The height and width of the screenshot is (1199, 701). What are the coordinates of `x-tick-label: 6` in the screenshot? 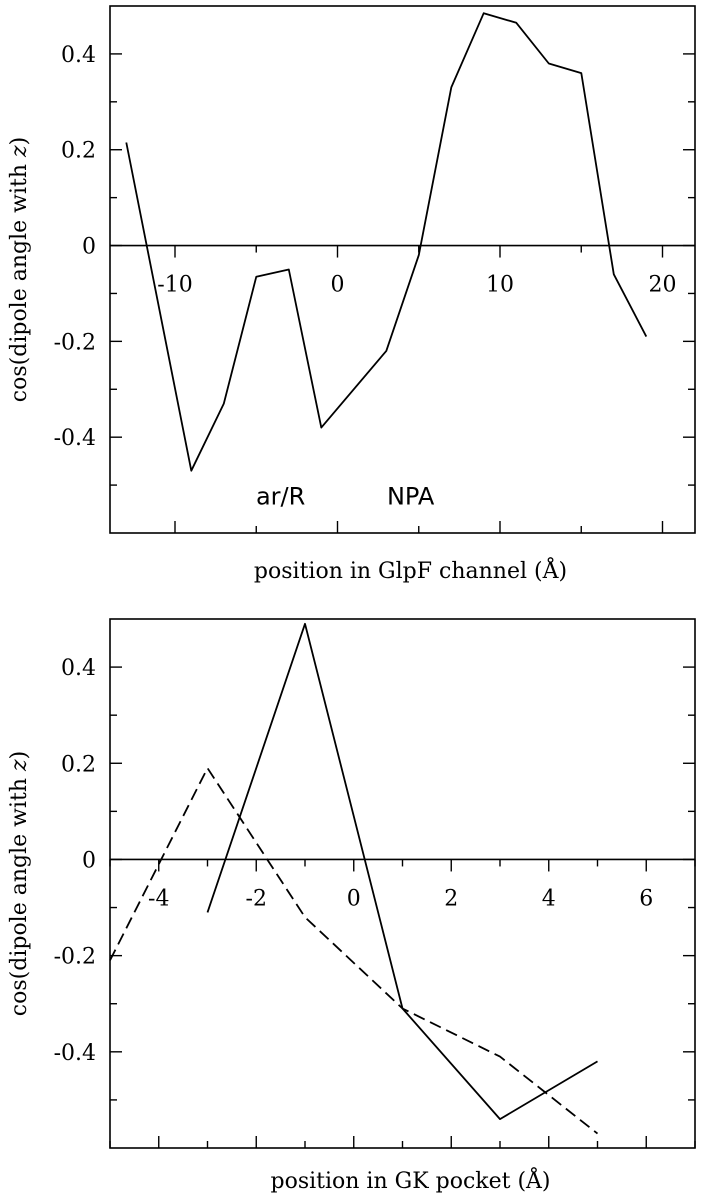 It's located at (646, 898).